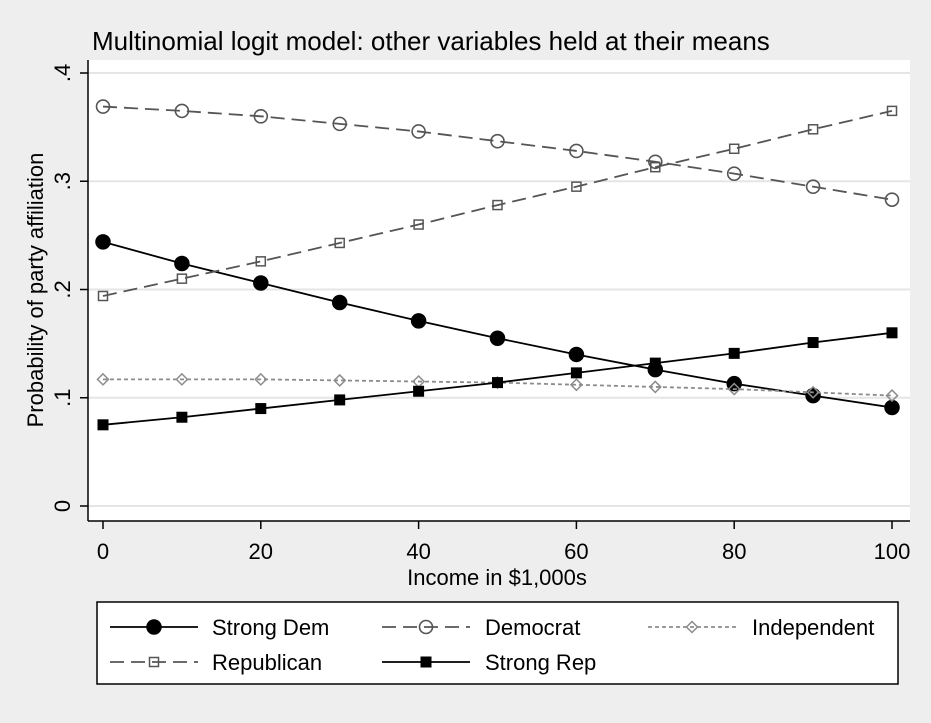 The width and height of the screenshot is (931, 723). I want to click on legend-item-democrat: Democrat, so click(481, 627).